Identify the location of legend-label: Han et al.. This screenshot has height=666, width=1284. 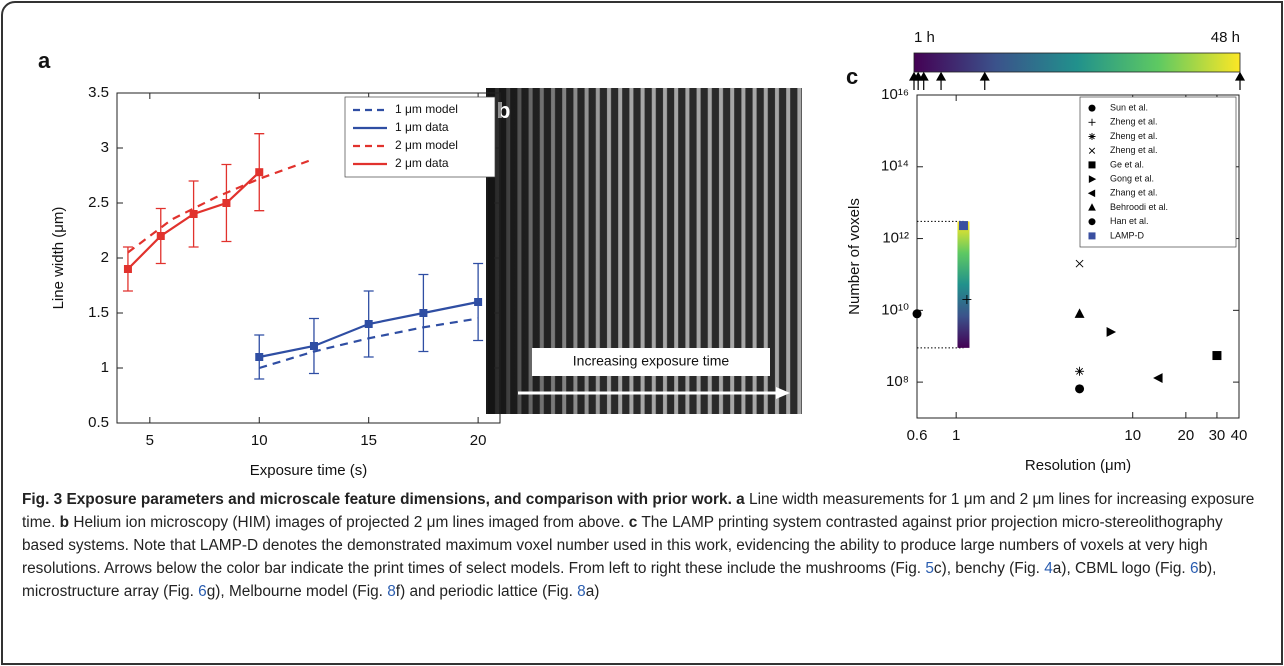
(1129, 221).